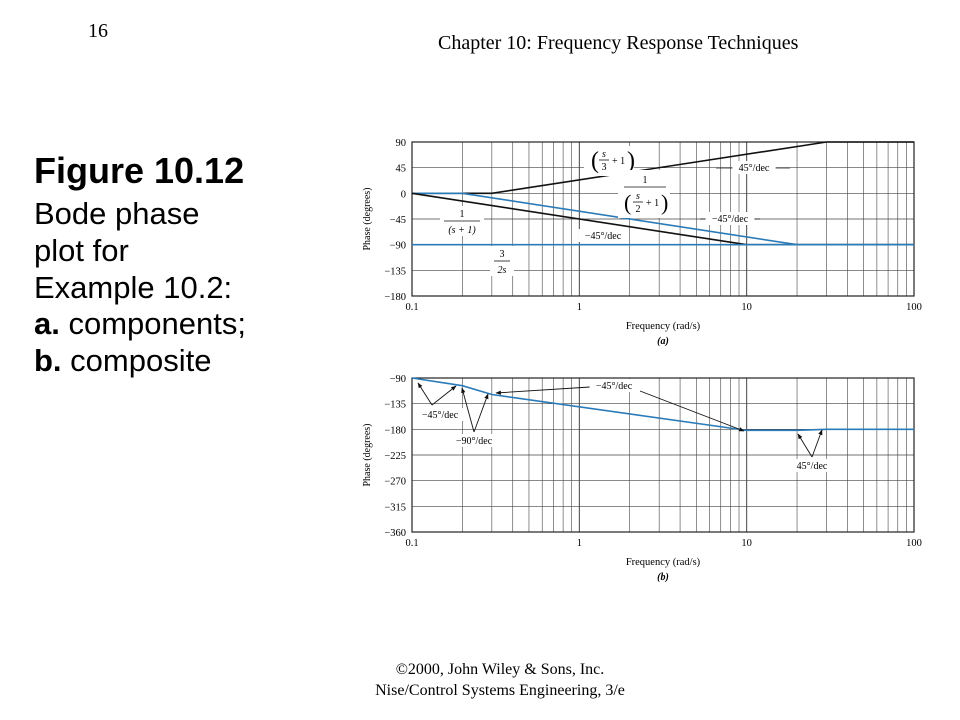 This screenshot has width=960, height=720. What do you see at coordinates (401, 143) in the screenshot?
I see `y-tick-label: 90` at bounding box center [401, 143].